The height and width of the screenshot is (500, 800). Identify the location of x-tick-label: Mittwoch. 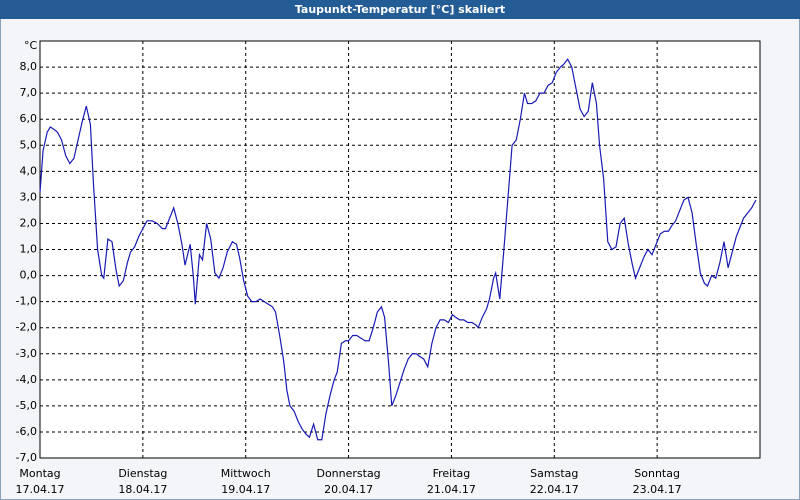
(246, 473).